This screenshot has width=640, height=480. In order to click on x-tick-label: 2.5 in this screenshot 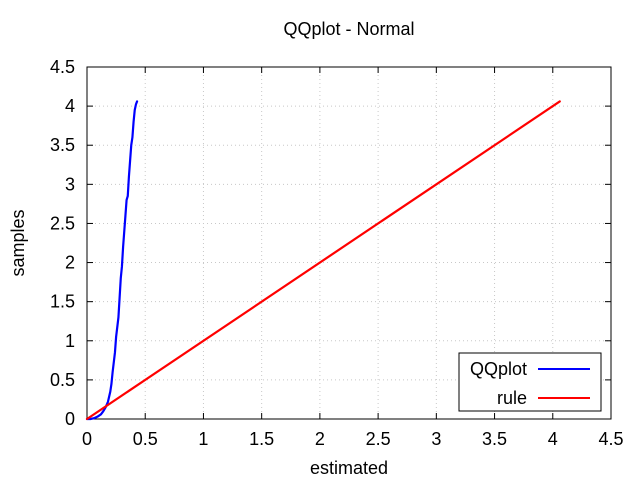, I will do `click(378, 439)`.